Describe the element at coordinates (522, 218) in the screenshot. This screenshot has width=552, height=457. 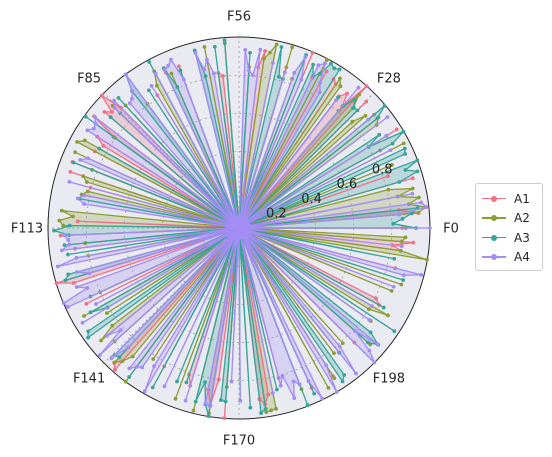
I see `legend-label: A2` at that location.